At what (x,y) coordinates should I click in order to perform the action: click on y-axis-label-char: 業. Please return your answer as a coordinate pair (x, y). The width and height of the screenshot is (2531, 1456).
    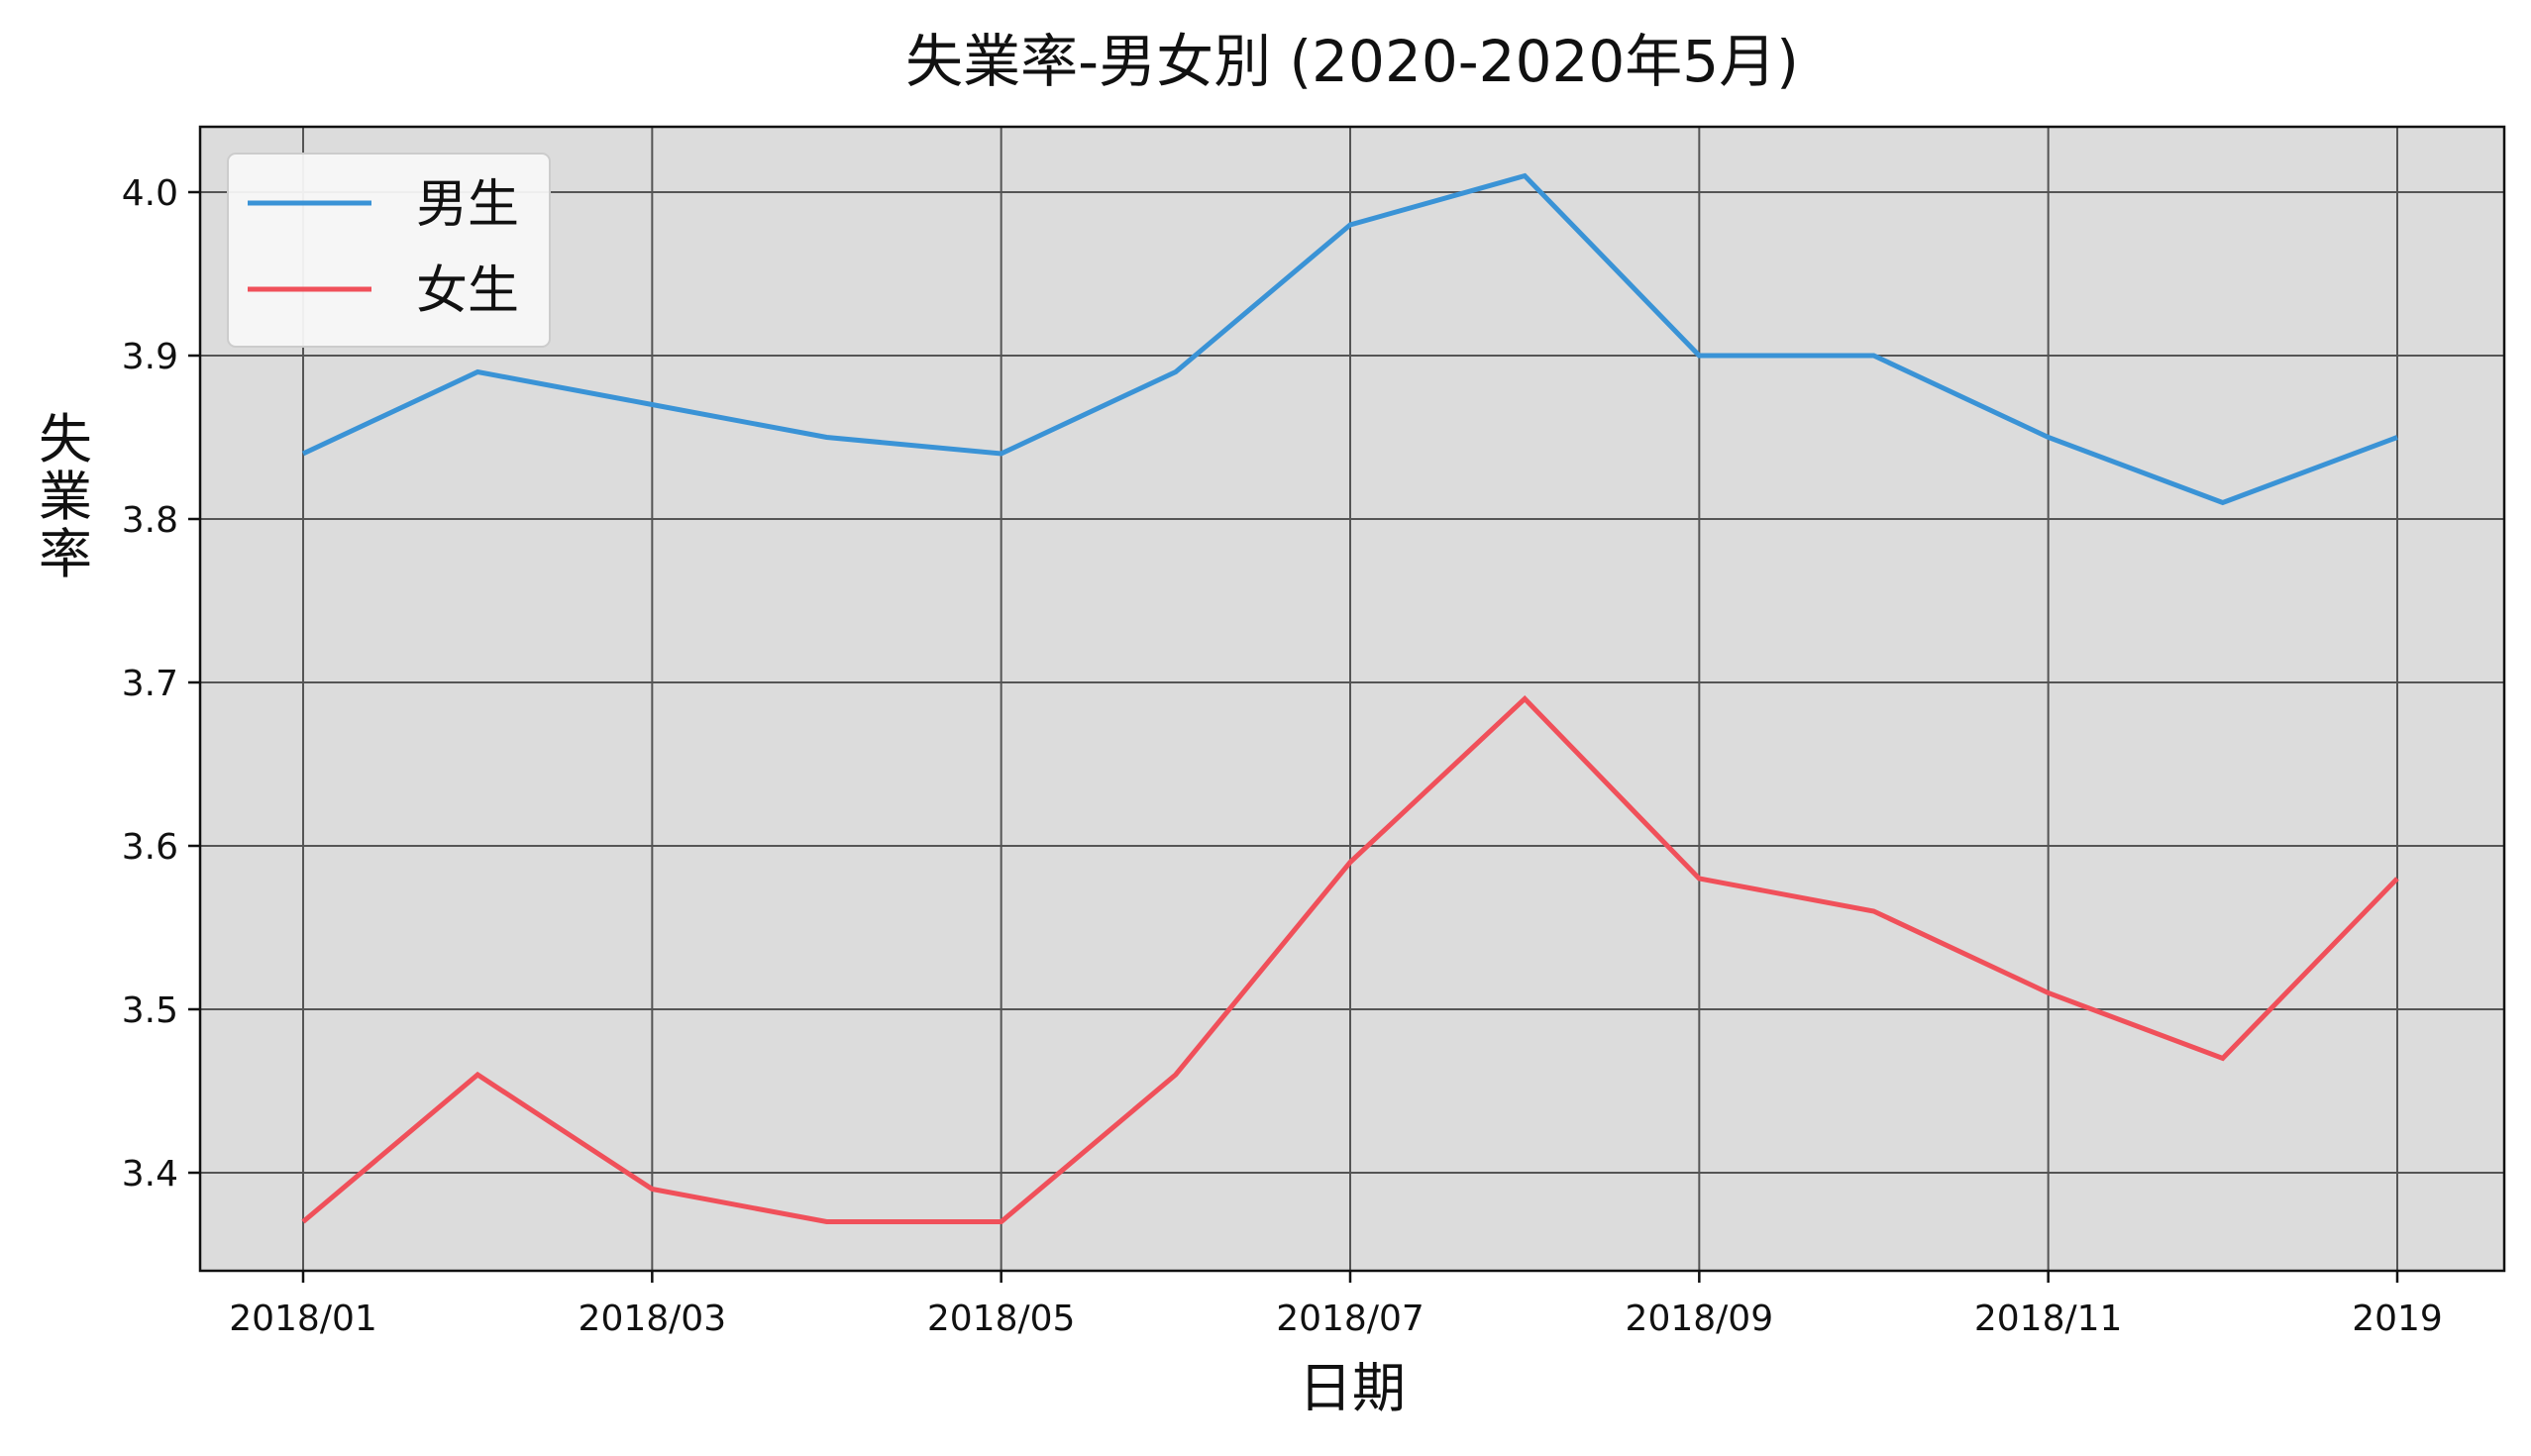
    Looking at the image, I should click on (65, 497).